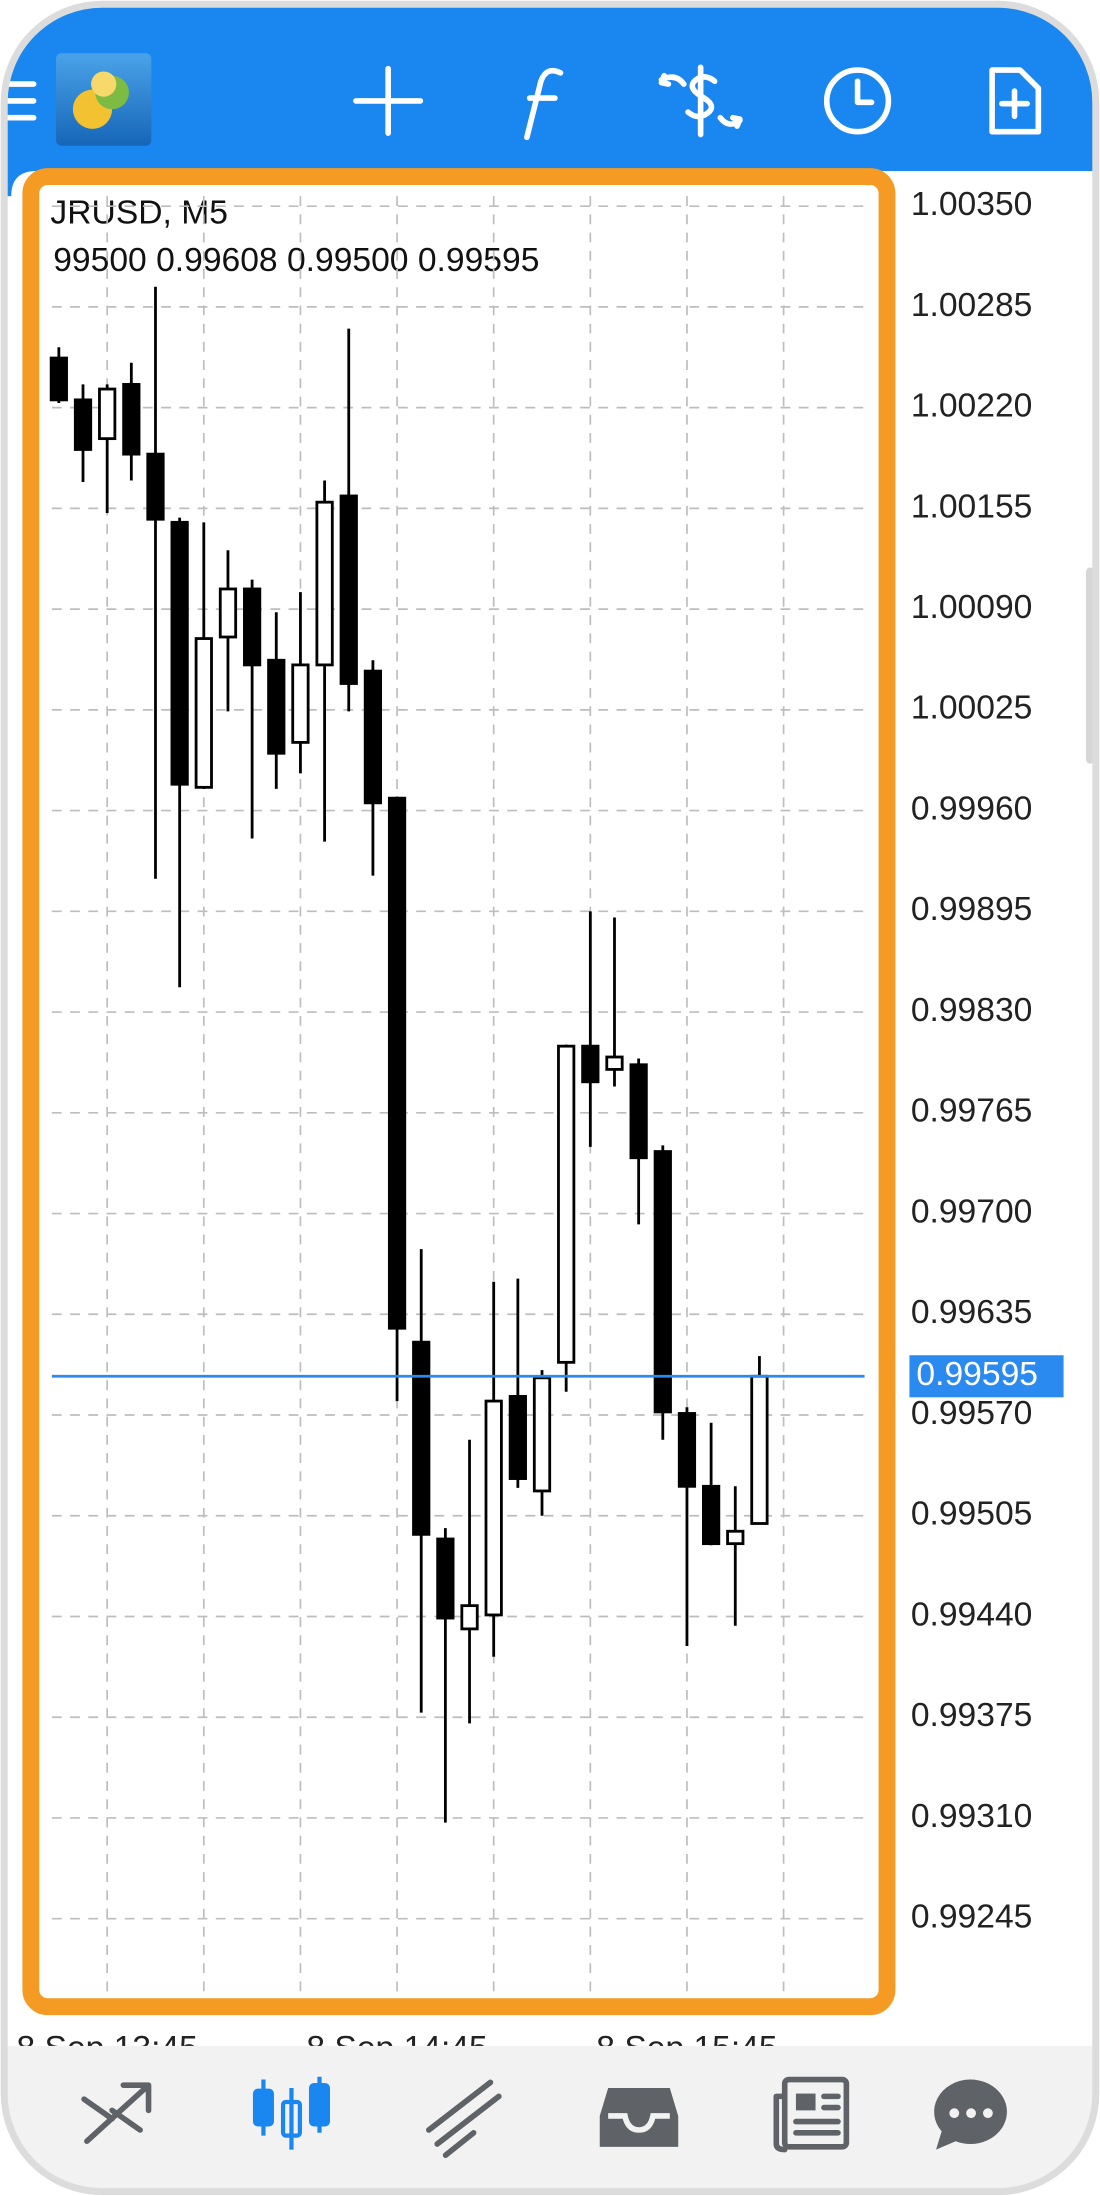  What do you see at coordinates (20, 101) in the screenshot?
I see `menu-icon` at bounding box center [20, 101].